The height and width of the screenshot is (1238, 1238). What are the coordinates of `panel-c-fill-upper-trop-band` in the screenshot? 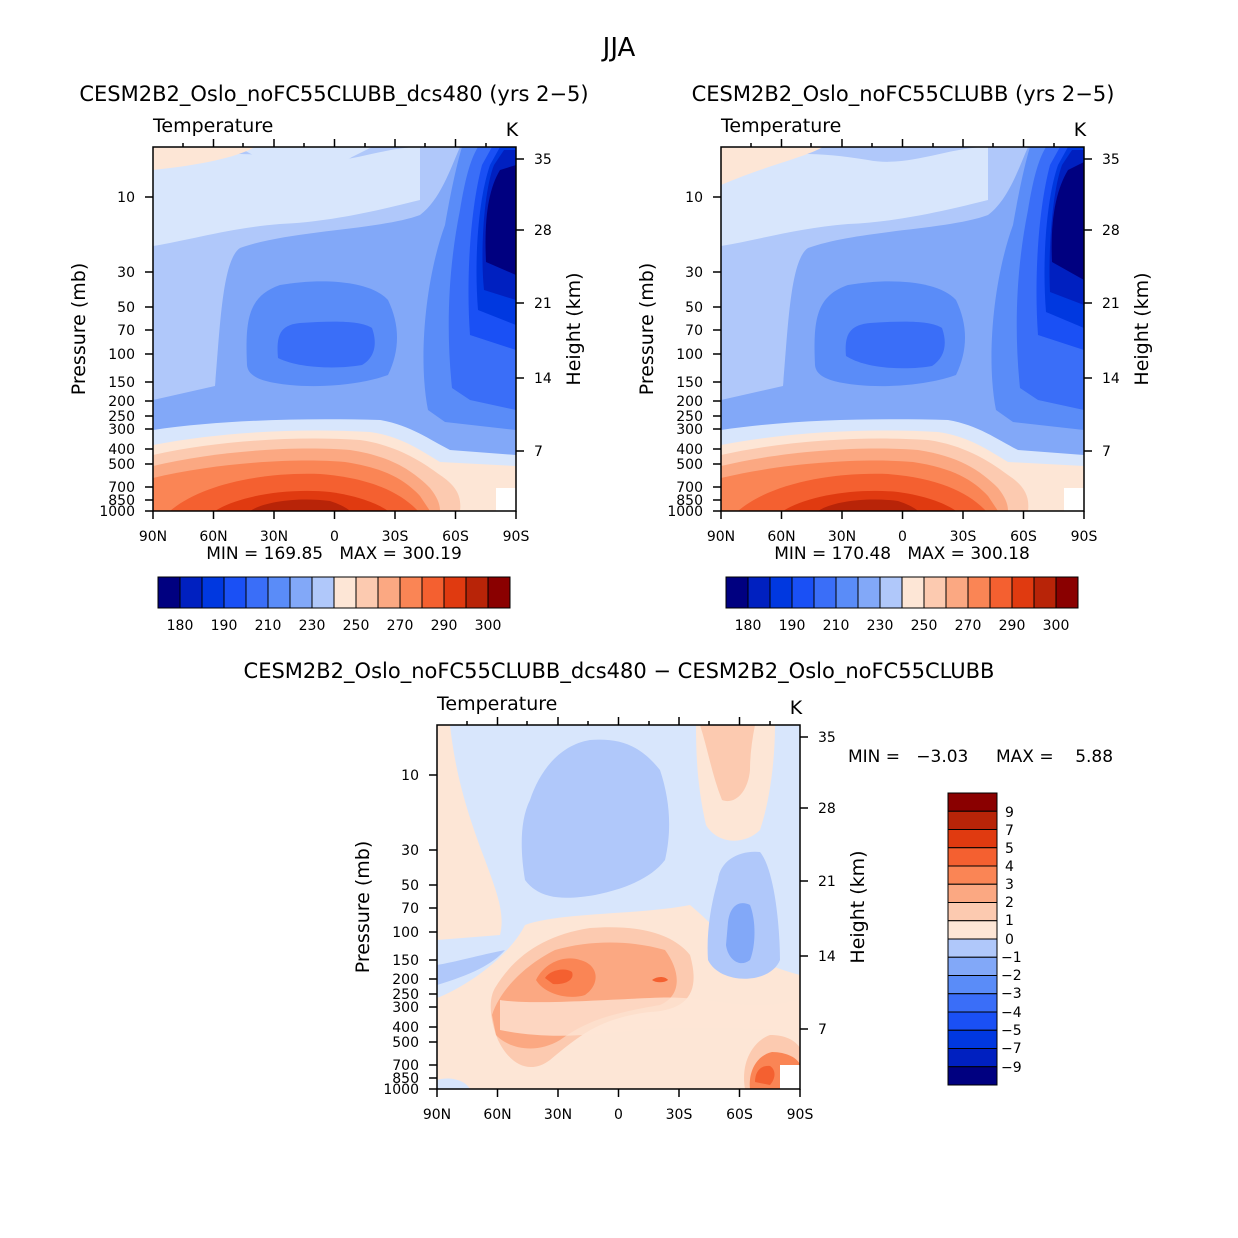 It's located at (650, 1016).